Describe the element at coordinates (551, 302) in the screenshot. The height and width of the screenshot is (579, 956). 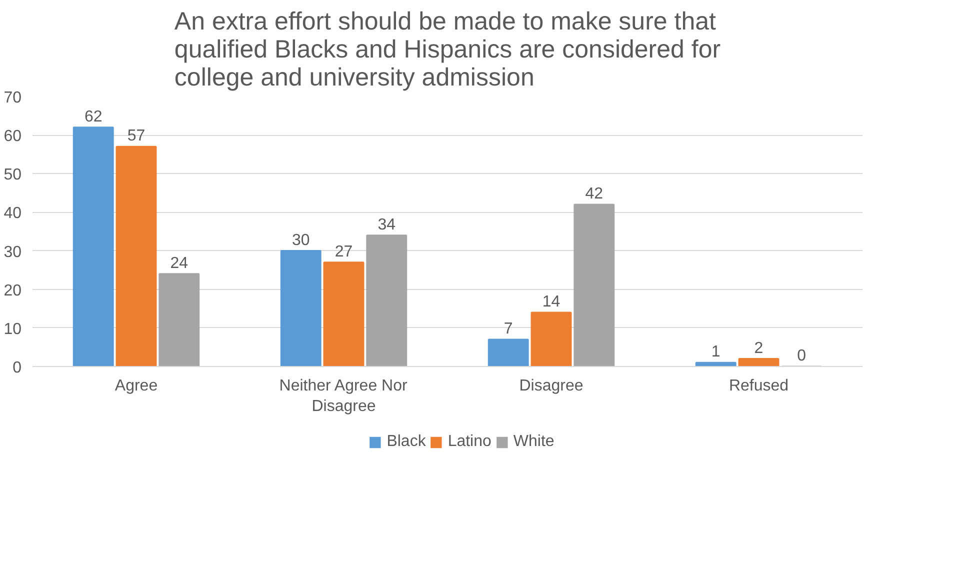
I see `data-label: 14` at that location.